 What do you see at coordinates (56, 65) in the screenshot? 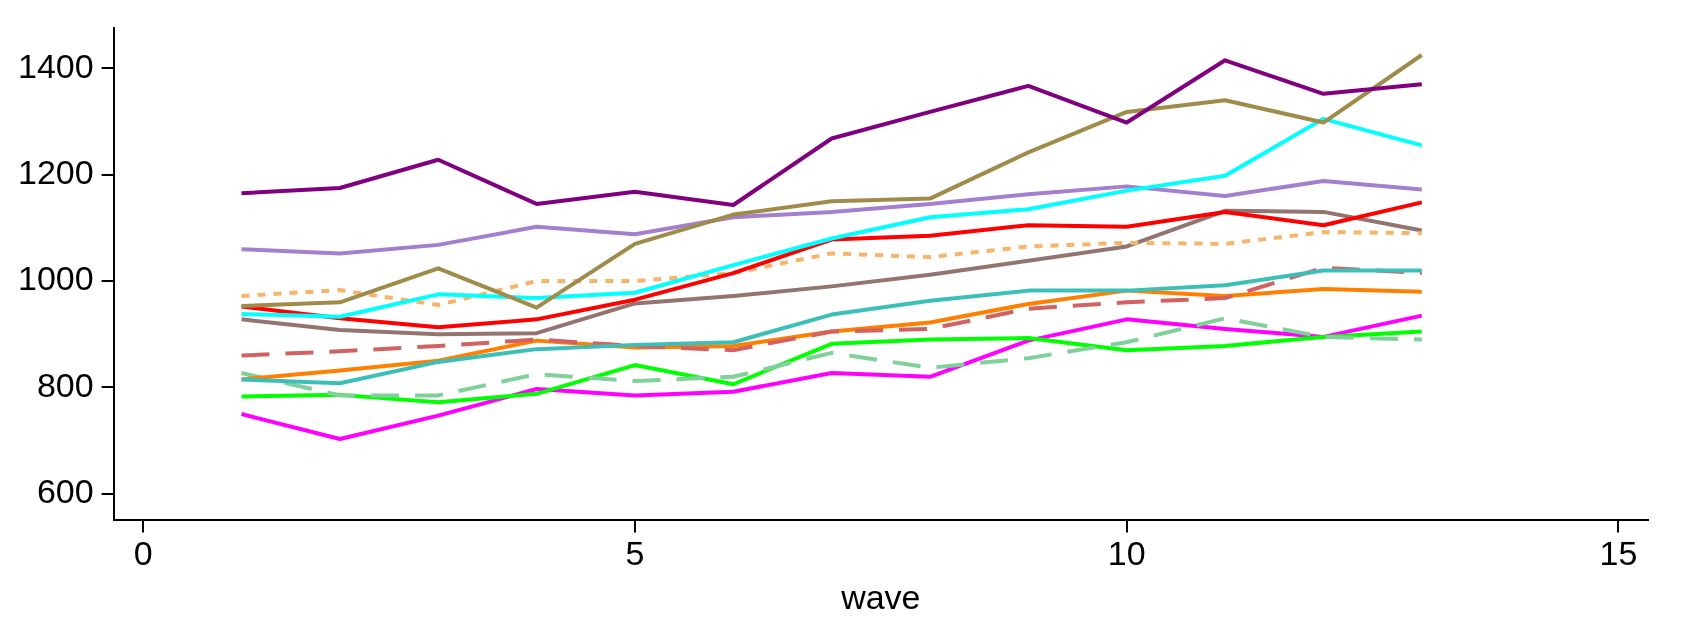
I see `y-tick-label: 1400` at bounding box center [56, 65].